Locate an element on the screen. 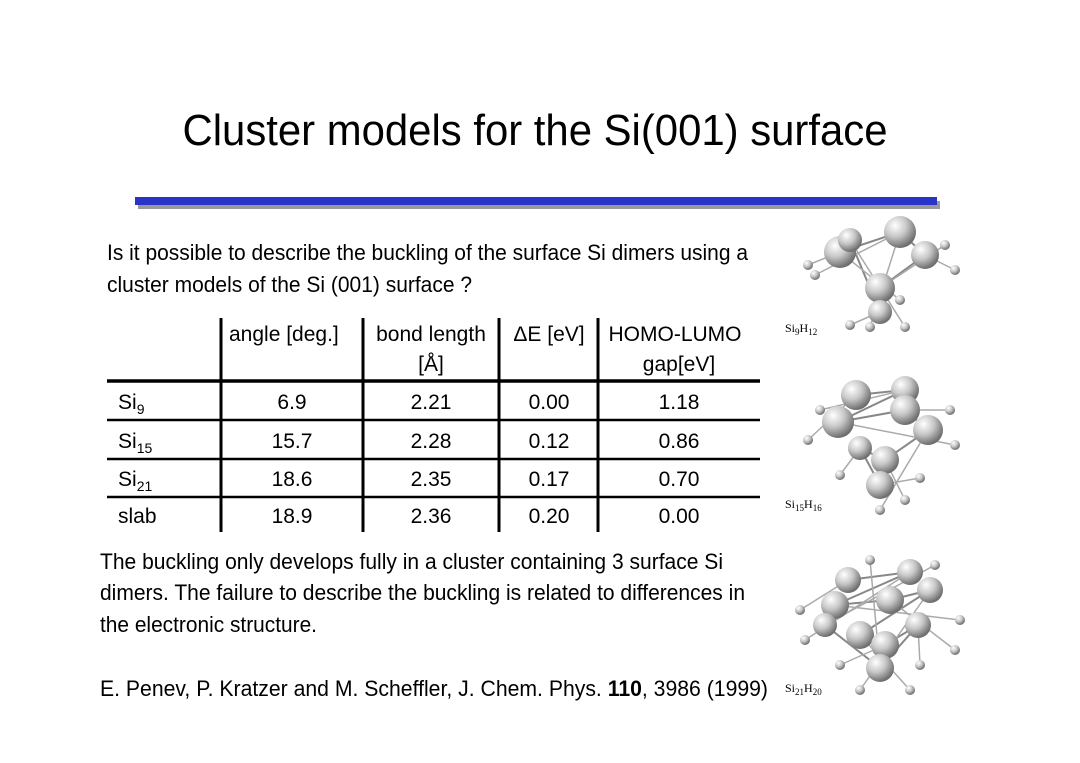 The width and height of the screenshot is (1080, 763). table-cell: 0.70 is located at coordinates (679, 479).